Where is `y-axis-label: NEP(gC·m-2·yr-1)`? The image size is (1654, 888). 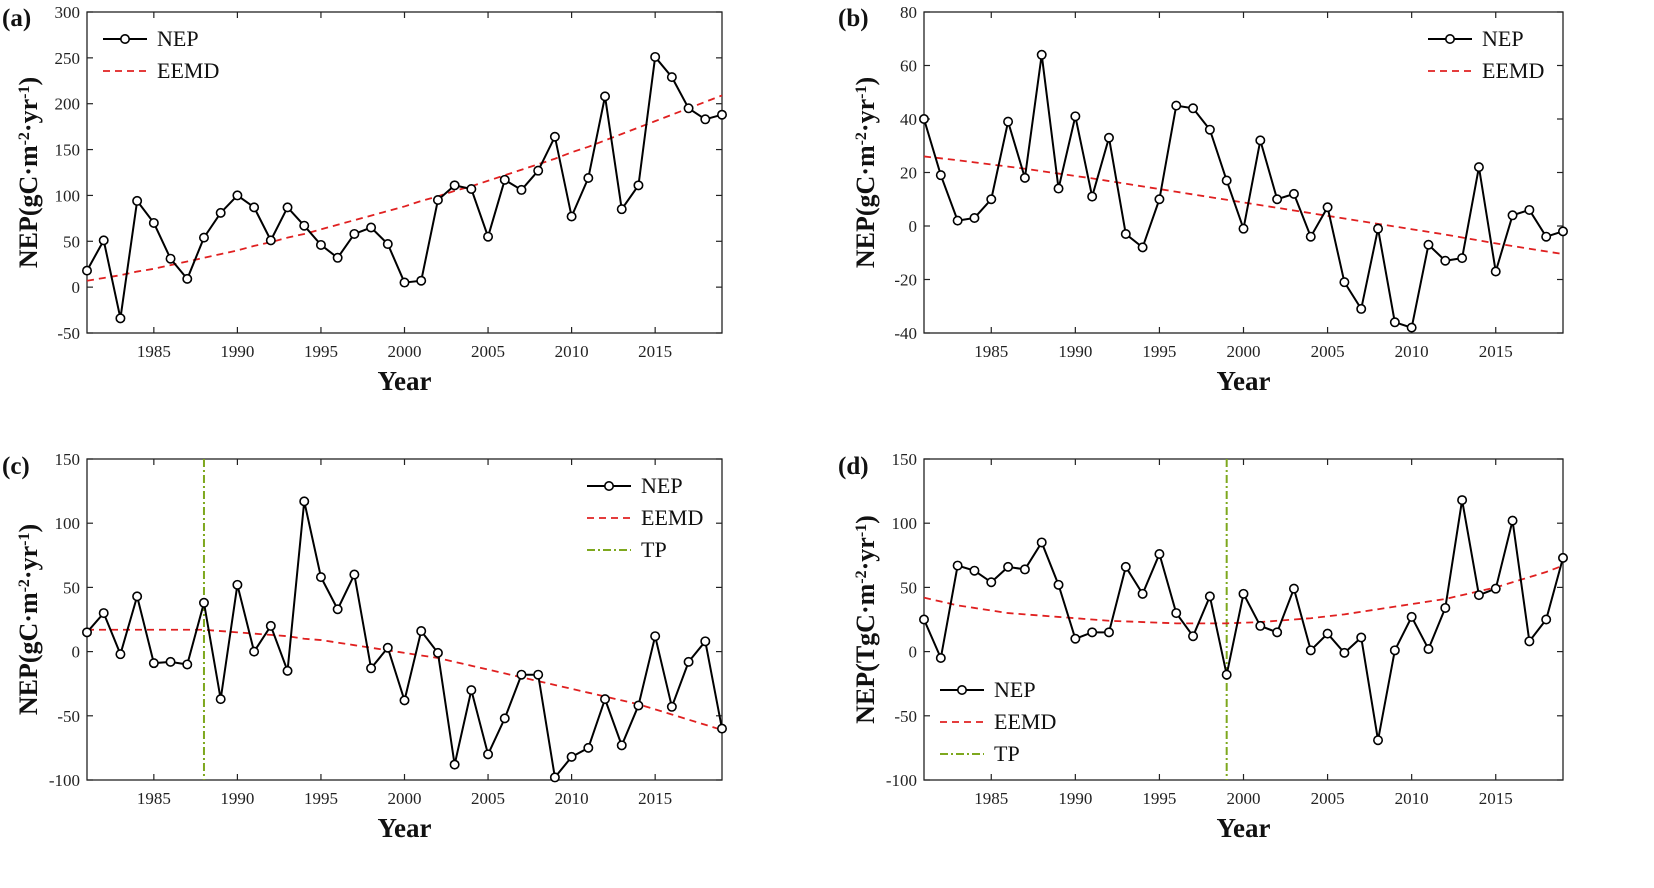 y-axis-label: NEP(gC·m-2·yr-1) is located at coordinates (865, 172).